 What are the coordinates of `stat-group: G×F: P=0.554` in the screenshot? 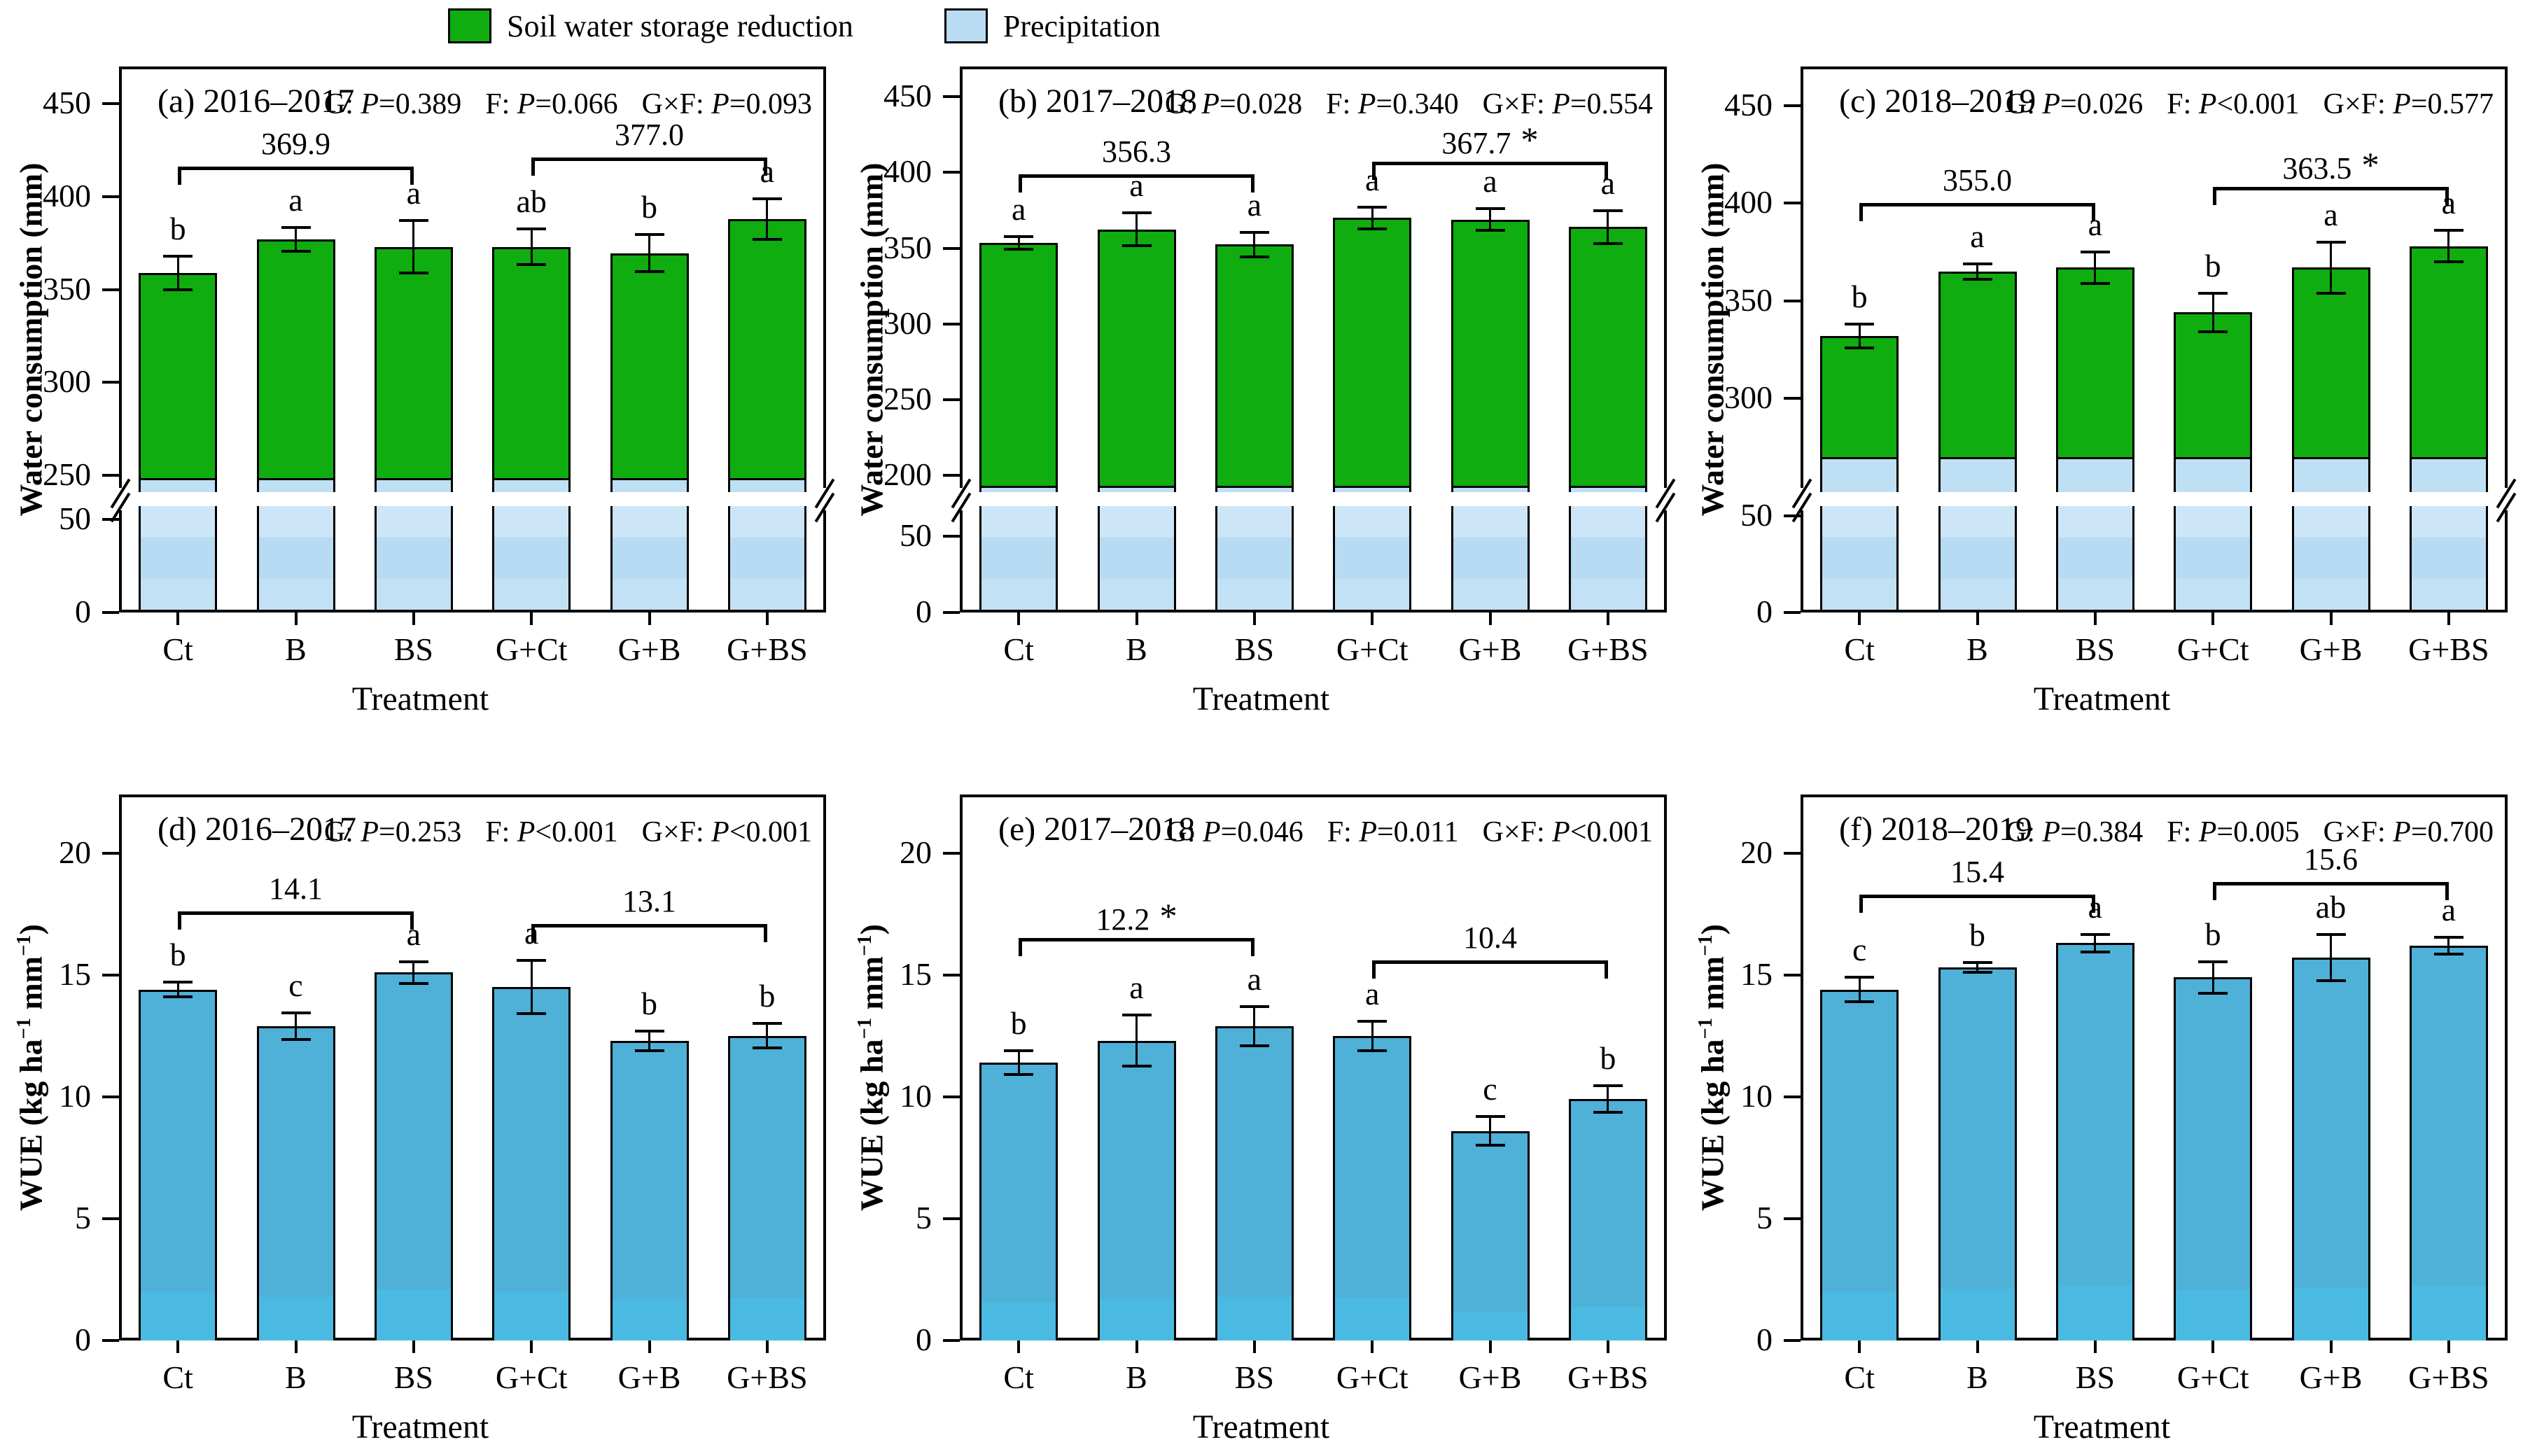 It's located at (1568, 104).